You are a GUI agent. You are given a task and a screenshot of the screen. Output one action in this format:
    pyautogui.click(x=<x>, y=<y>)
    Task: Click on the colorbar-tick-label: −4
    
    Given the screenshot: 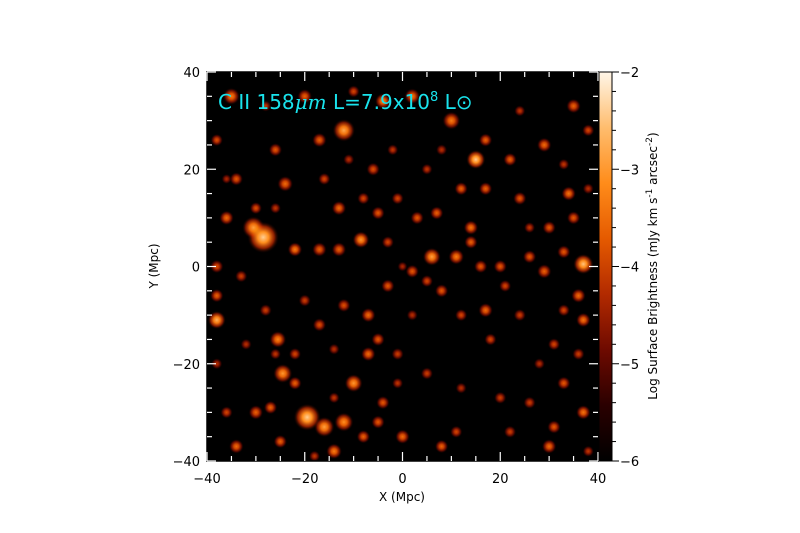 What is the action you would take?
    pyautogui.click(x=629, y=268)
    